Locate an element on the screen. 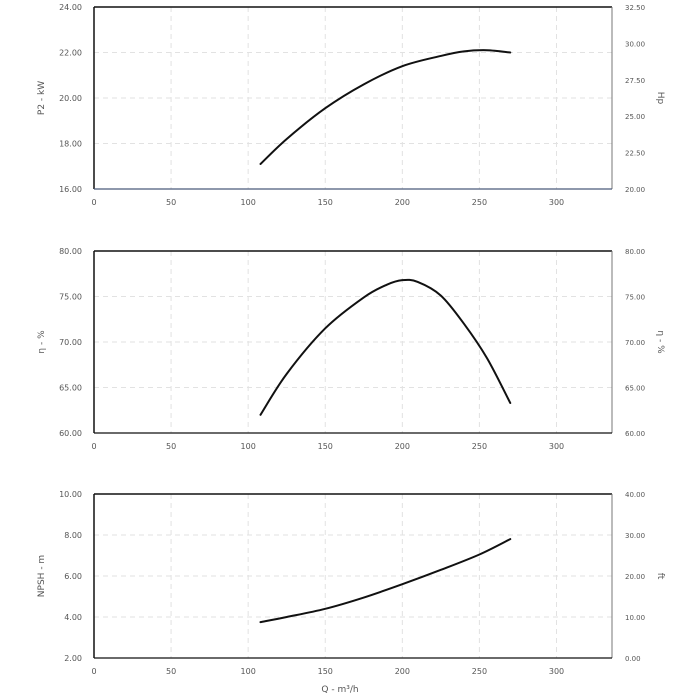 The image size is (700, 700). y-axis-title: η - % is located at coordinates (42, 342).